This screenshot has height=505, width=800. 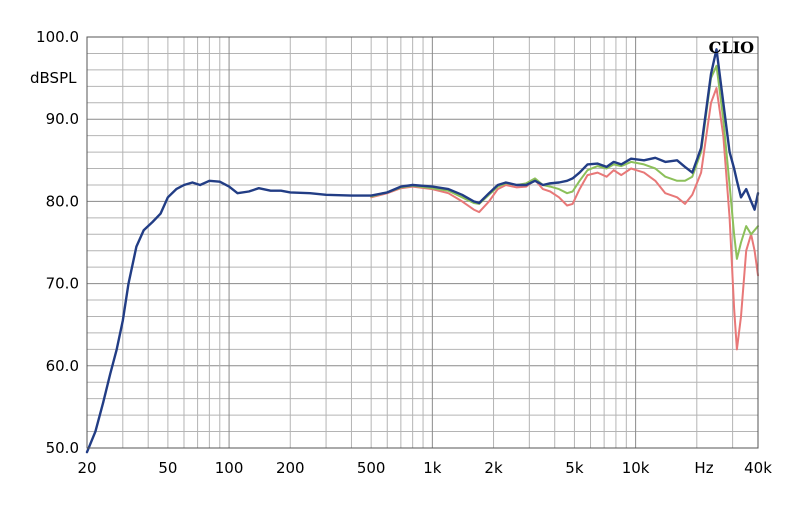 What do you see at coordinates (57, 37) in the screenshot?
I see `y-tick-label: 100.0` at bounding box center [57, 37].